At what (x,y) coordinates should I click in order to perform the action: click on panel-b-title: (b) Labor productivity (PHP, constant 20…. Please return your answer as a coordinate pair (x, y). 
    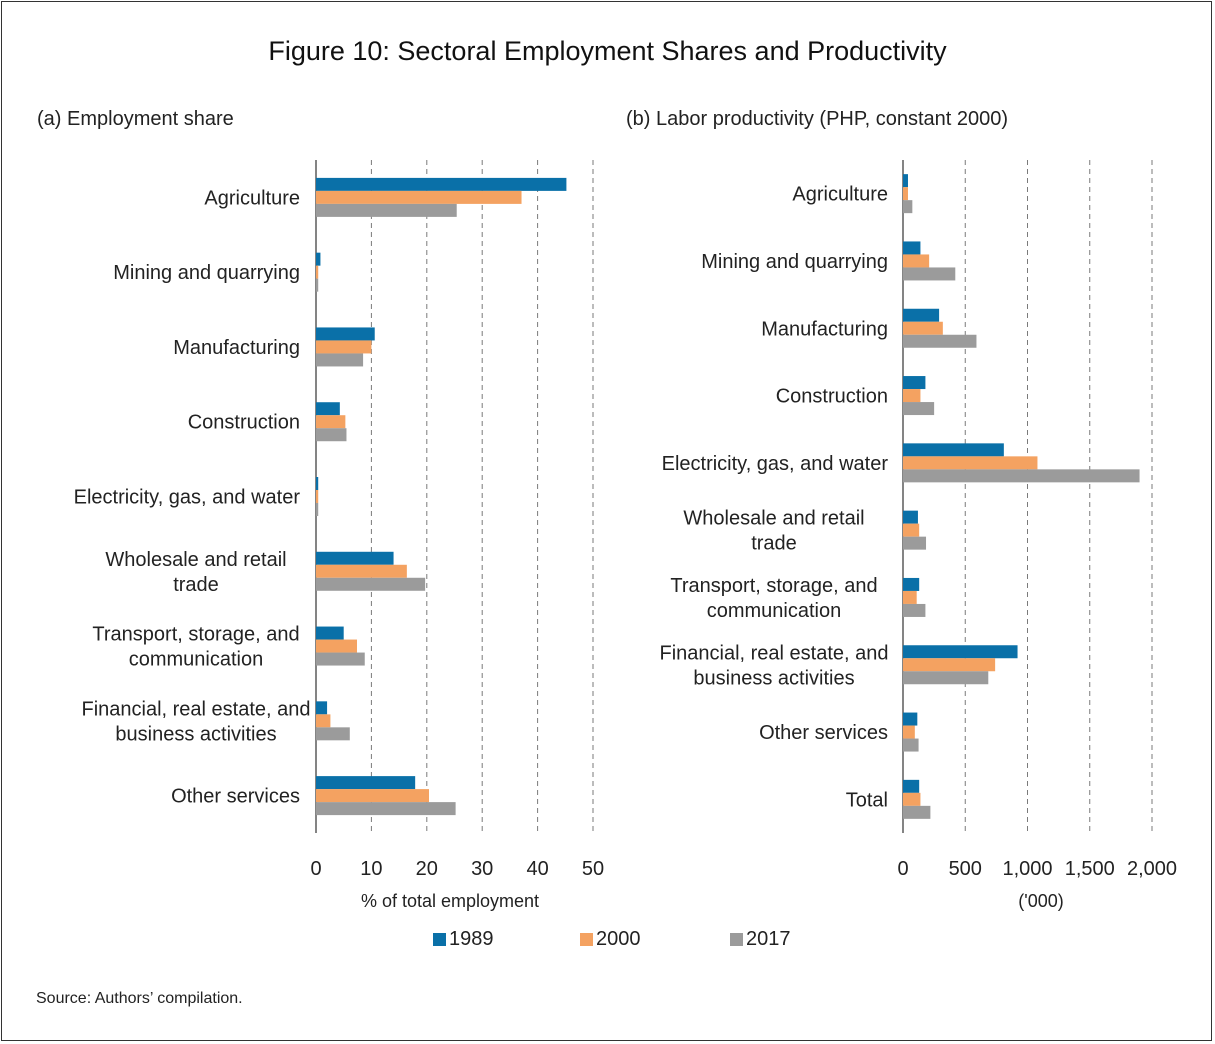
    Looking at the image, I should click on (817, 119).